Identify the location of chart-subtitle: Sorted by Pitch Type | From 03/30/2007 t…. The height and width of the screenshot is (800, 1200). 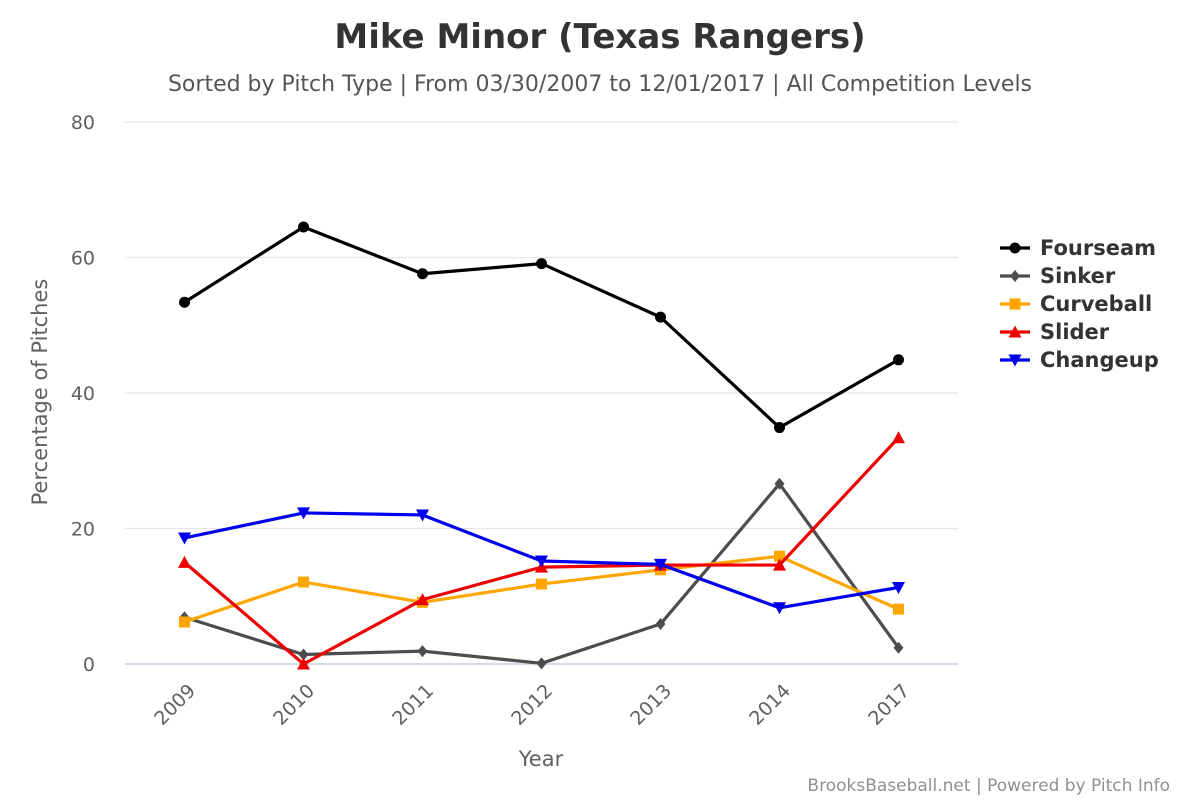
(600, 84).